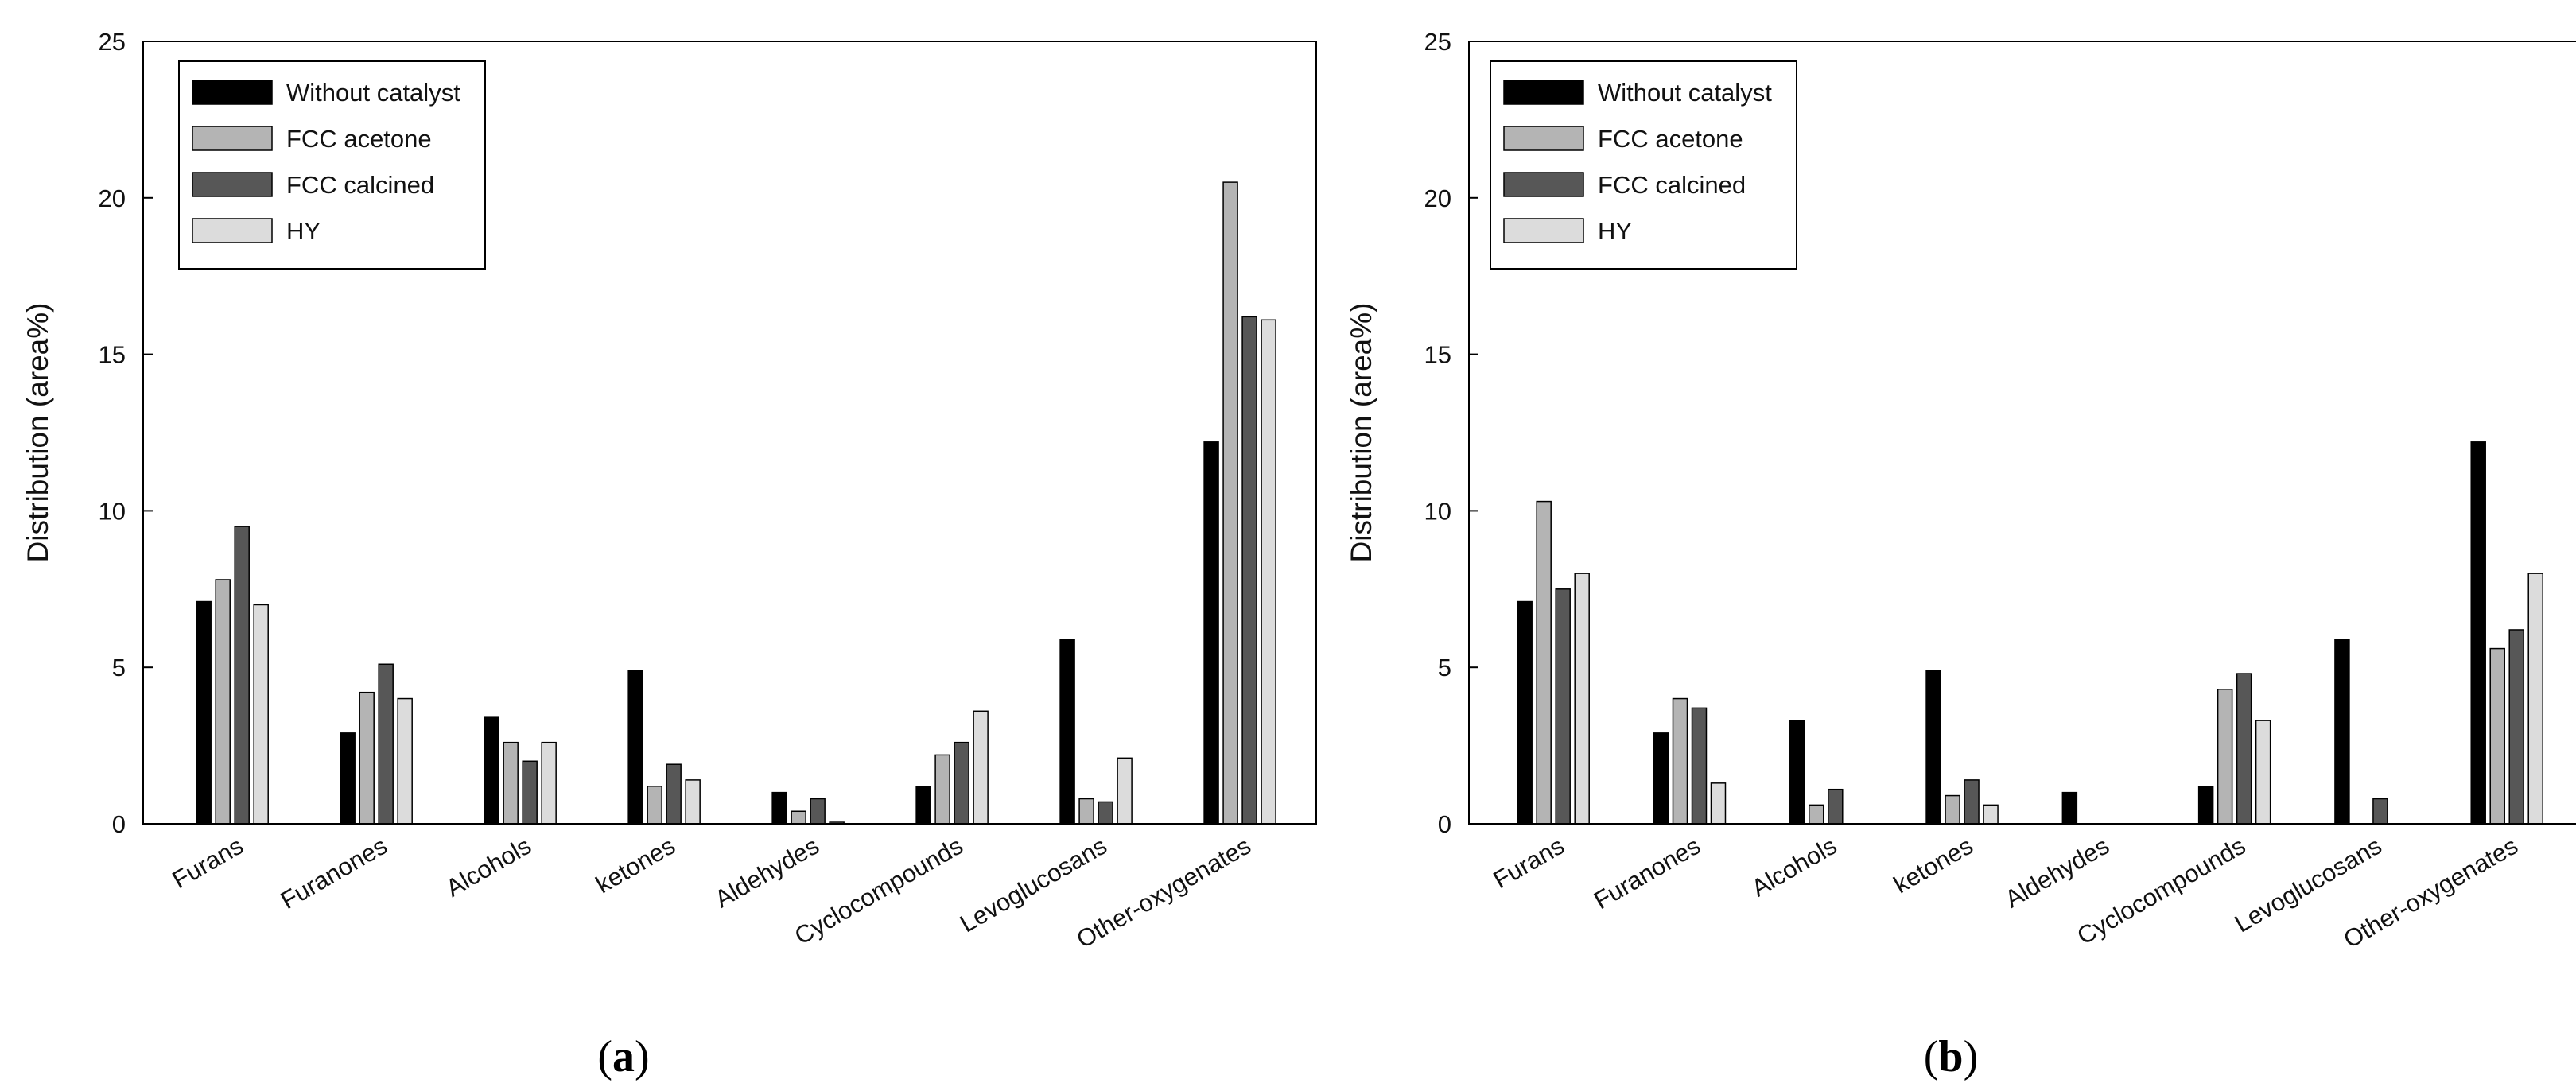 The width and height of the screenshot is (2576, 1087). Describe the element at coordinates (2205, 805) in the screenshot. I see `bar-without-catalyst-cyclocompounds` at that location.